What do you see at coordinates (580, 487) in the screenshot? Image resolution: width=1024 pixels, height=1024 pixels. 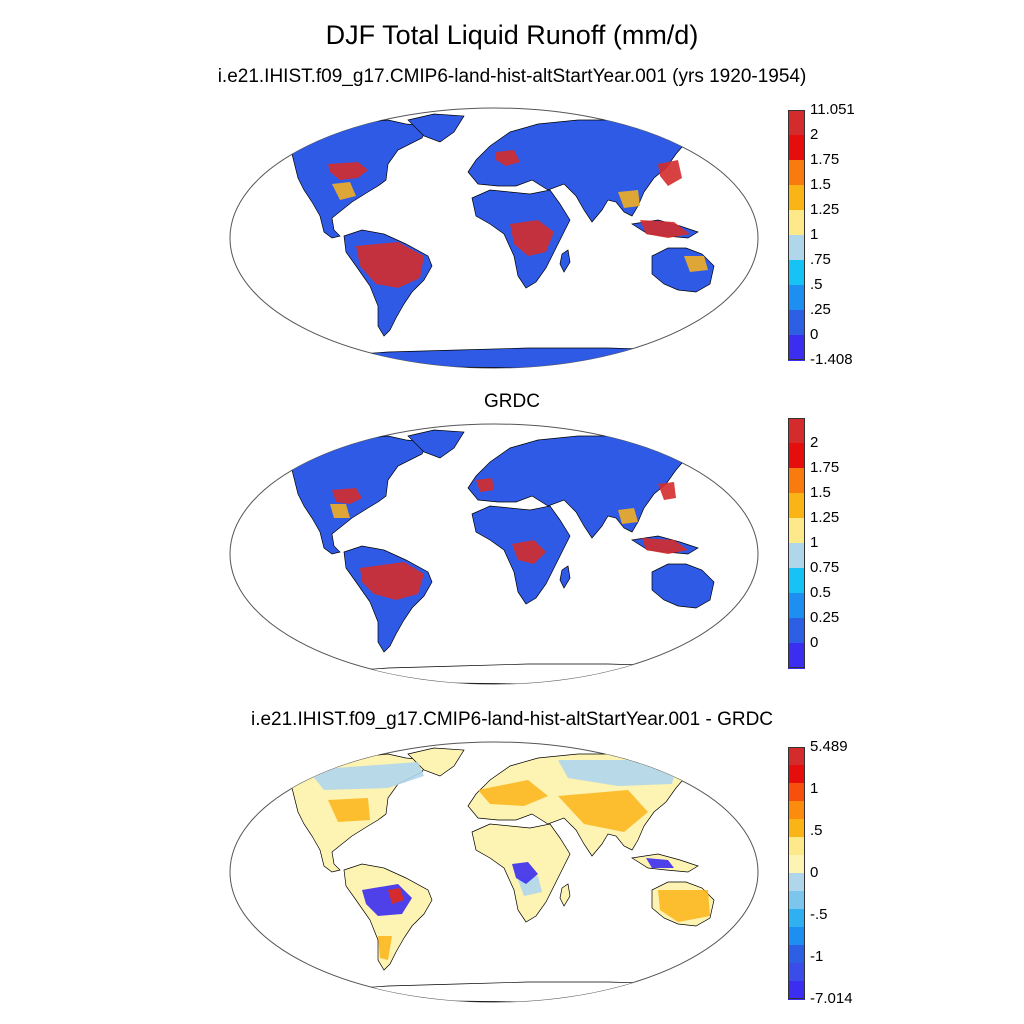 I see `landmass-eurasia` at bounding box center [580, 487].